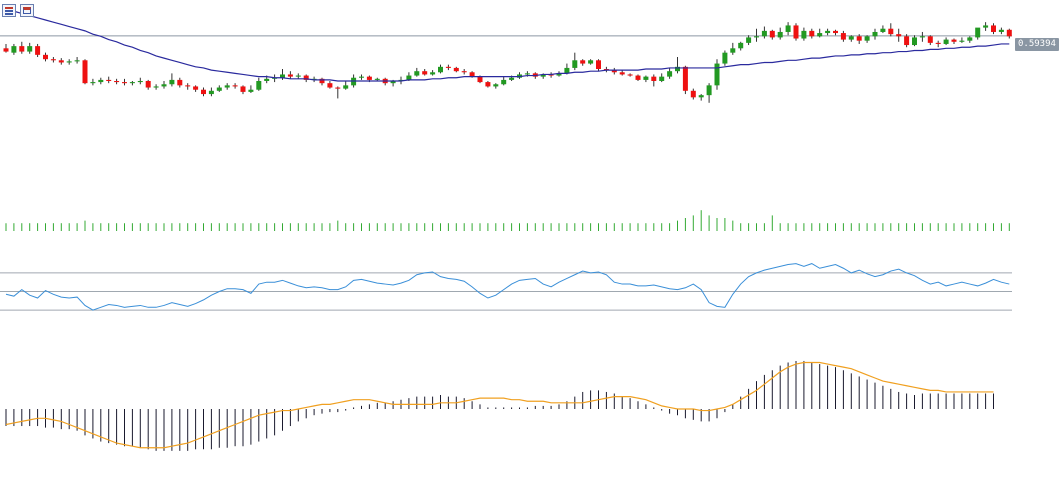 The height and width of the screenshot is (488, 1059). Describe the element at coordinates (27, 10) in the screenshot. I see `calendar-icon` at that location.